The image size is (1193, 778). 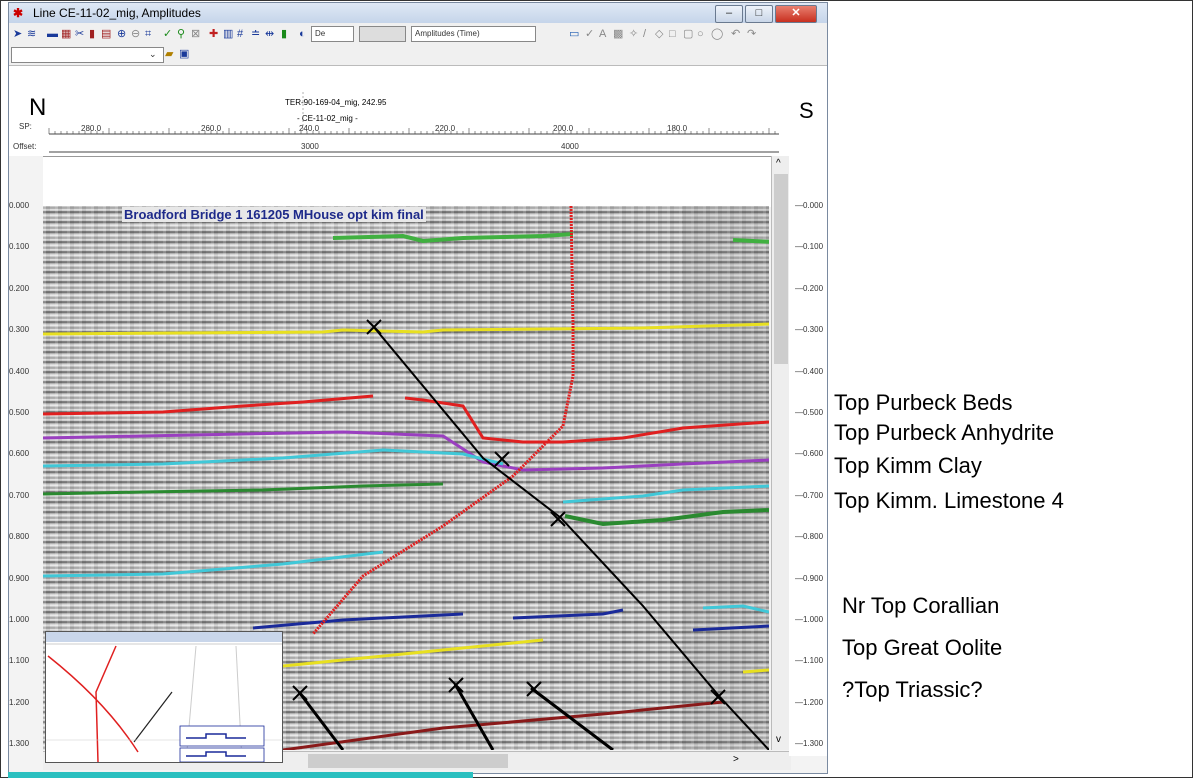 What do you see at coordinates (413, 122) in the screenshot?
I see `header-ruler` at bounding box center [413, 122].